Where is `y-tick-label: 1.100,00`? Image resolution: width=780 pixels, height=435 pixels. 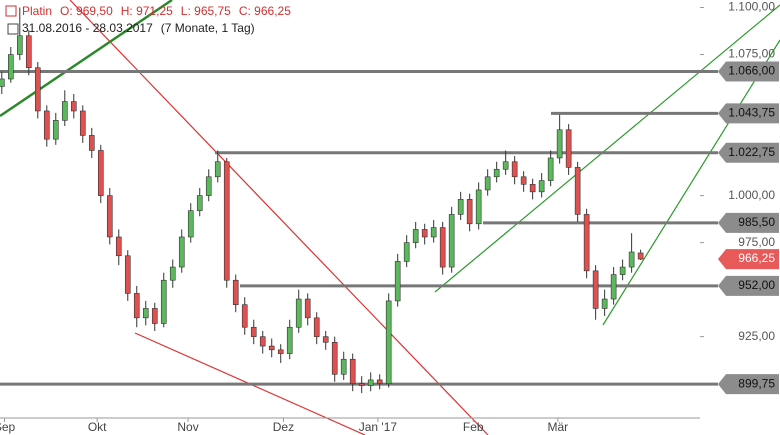 y-tick-label: 1.100,00 is located at coordinates (751, 7).